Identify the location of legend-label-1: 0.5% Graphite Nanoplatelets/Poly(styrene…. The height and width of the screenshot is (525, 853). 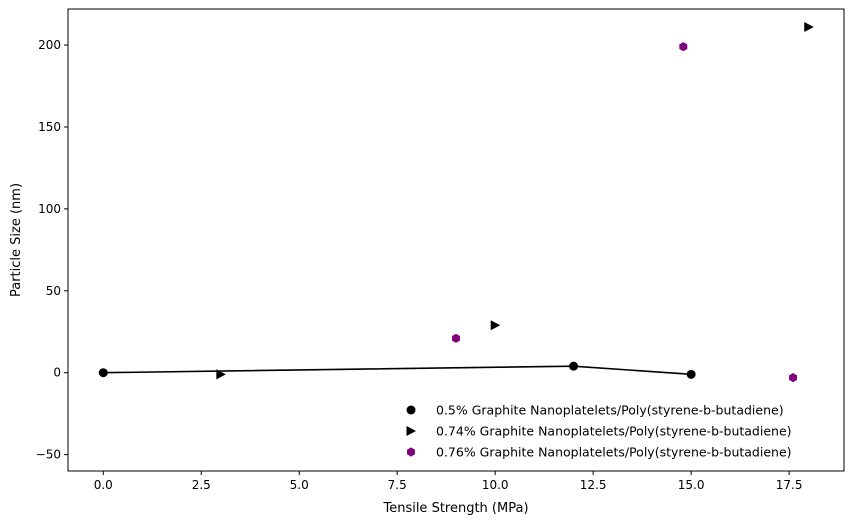
(610, 410).